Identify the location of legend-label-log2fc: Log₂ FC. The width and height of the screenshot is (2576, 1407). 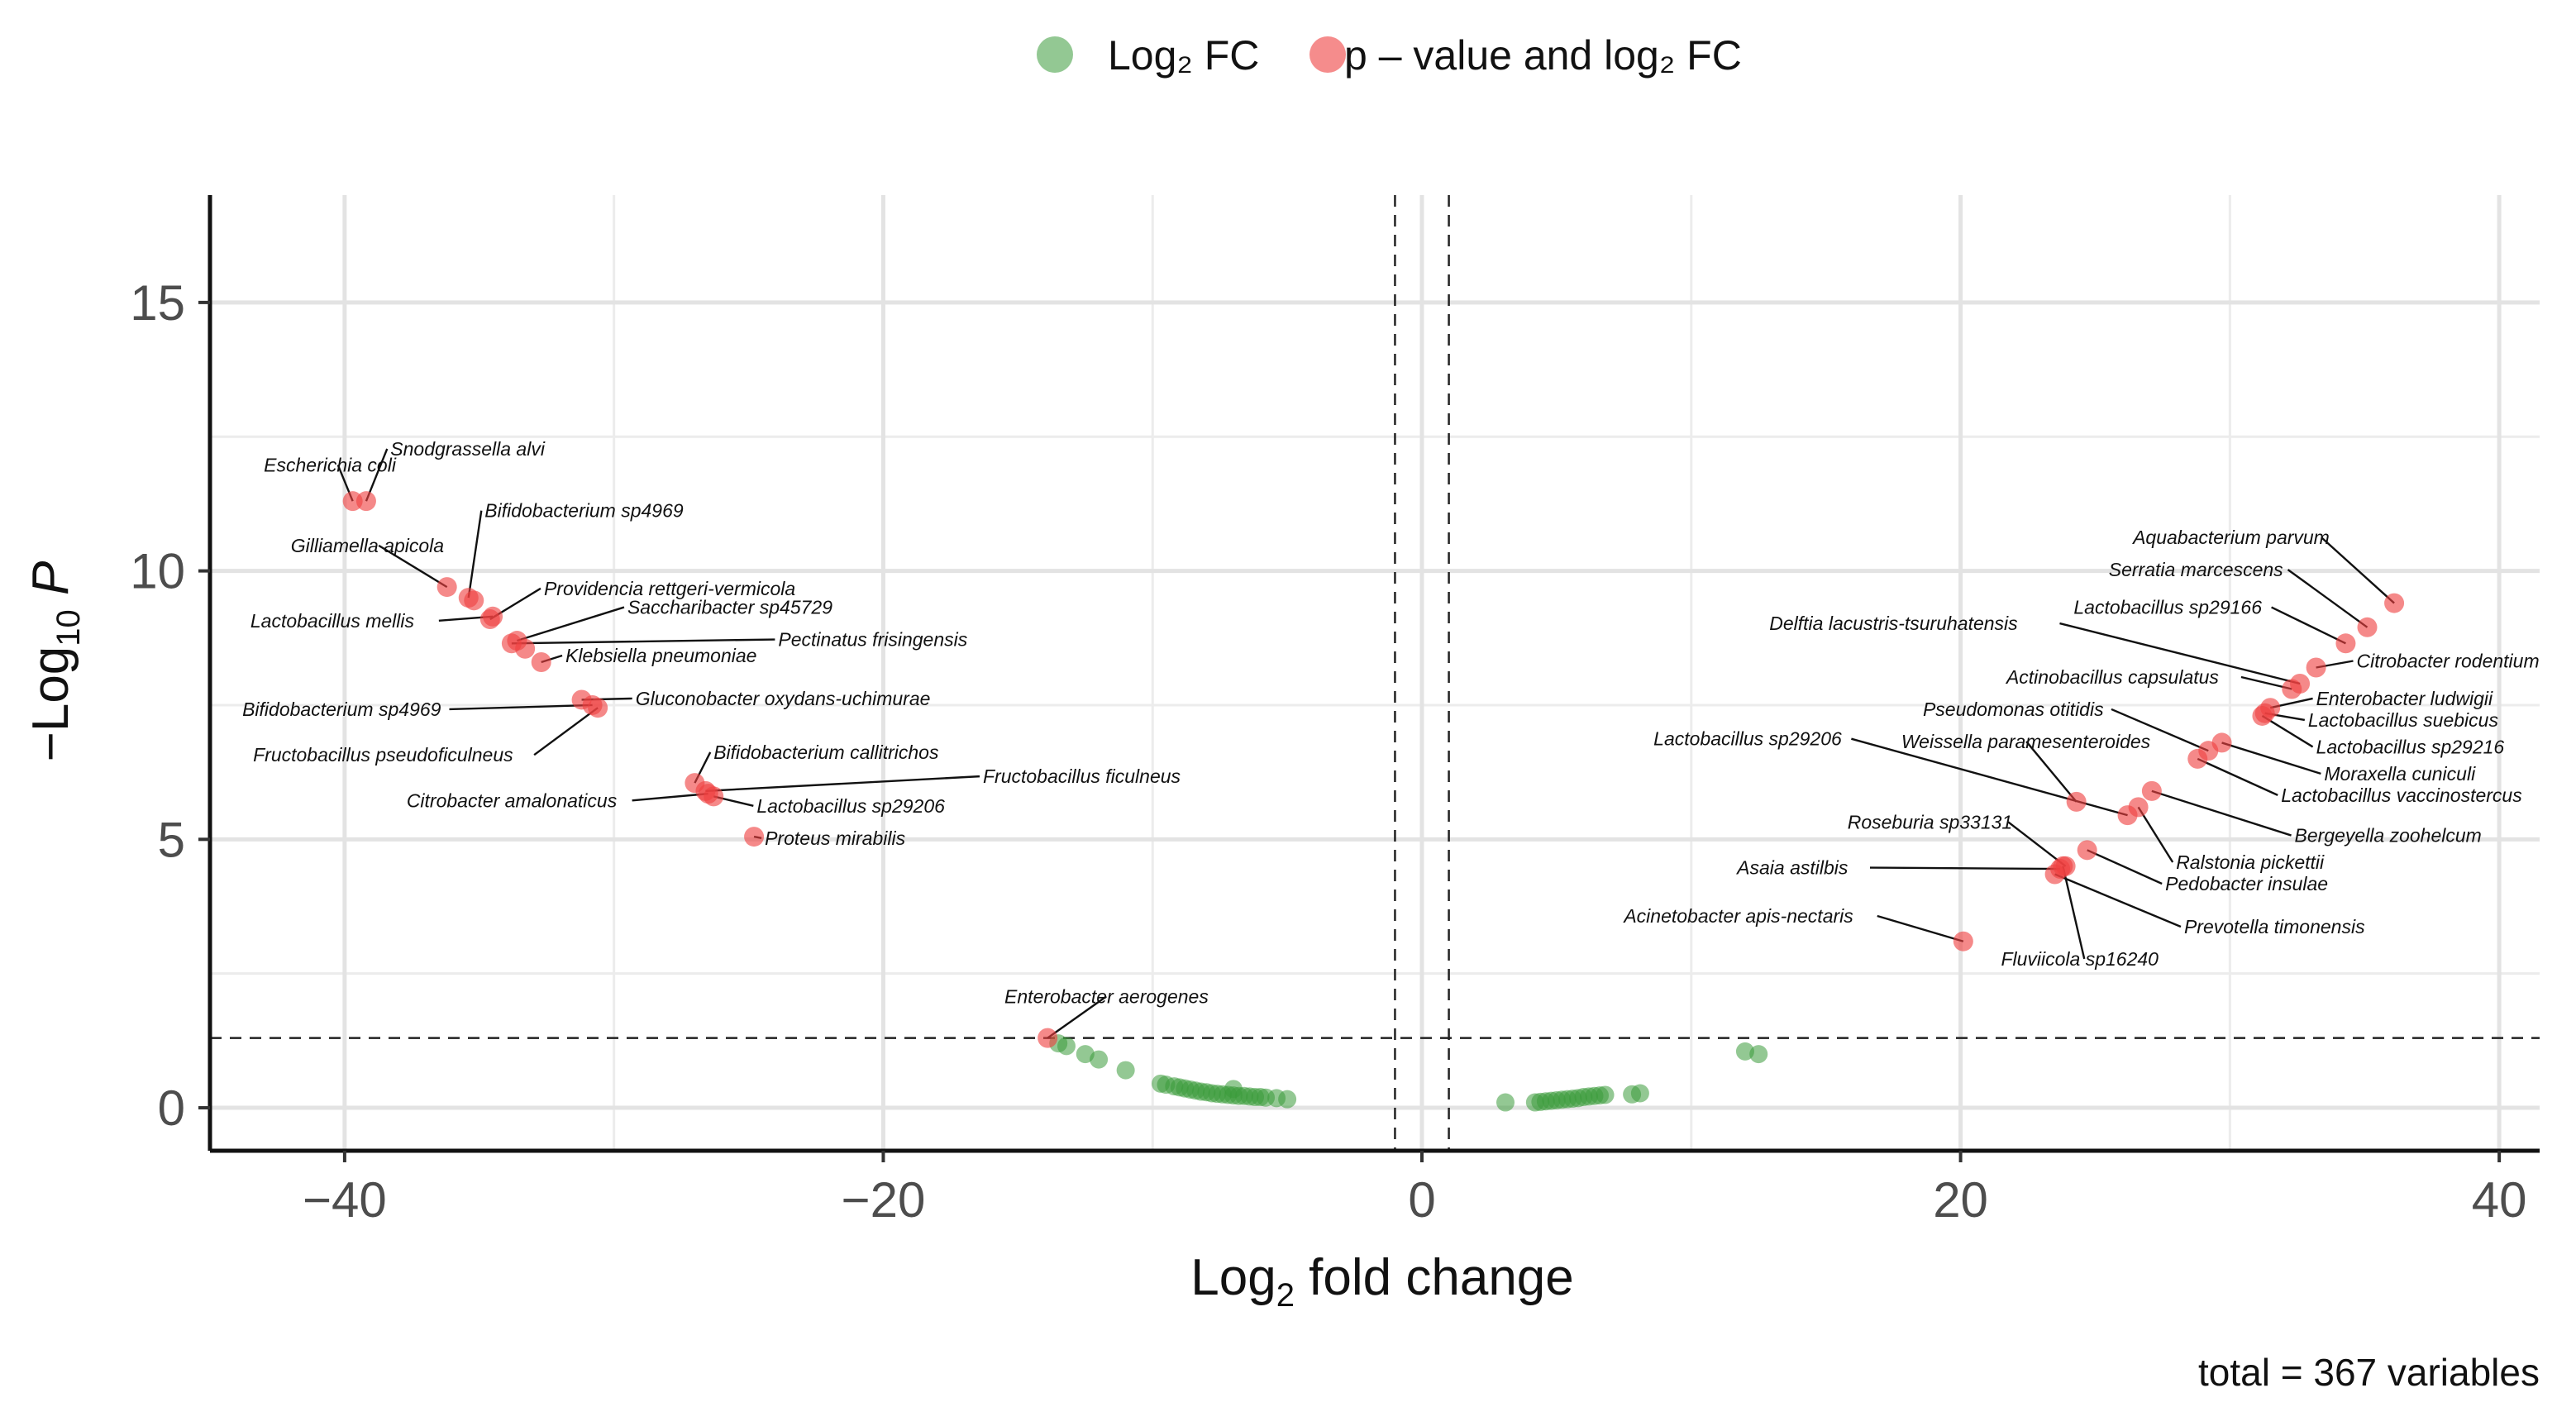
(1183, 55).